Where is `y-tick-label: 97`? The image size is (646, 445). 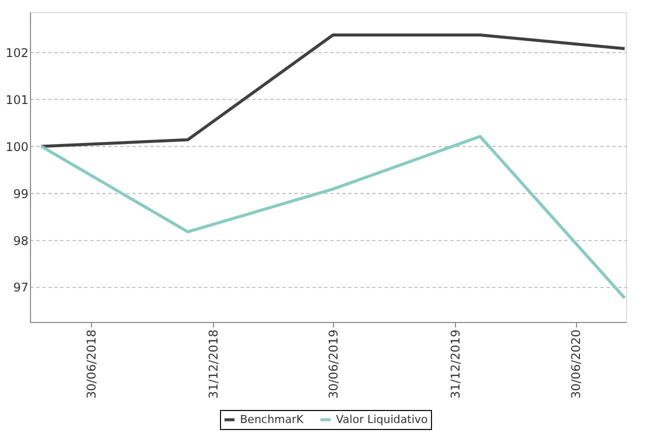
y-tick-label: 97 is located at coordinates (20, 287).